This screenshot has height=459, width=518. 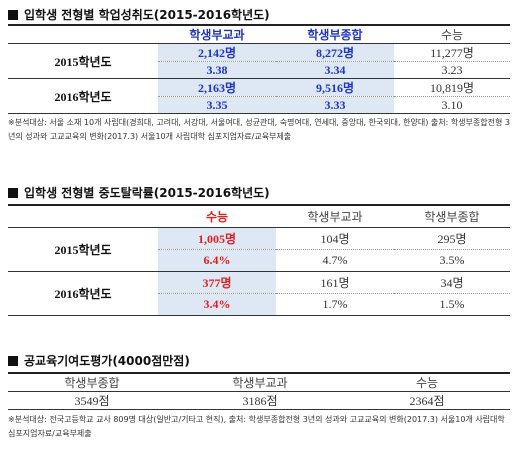 I want to click on score-cell: 3.23, so click(x=452, y=70).